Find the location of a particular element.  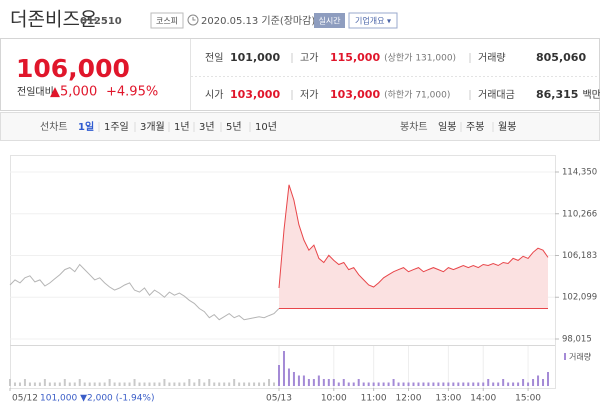

candle-tab: 주봉 is located at coordinates (475, 127).